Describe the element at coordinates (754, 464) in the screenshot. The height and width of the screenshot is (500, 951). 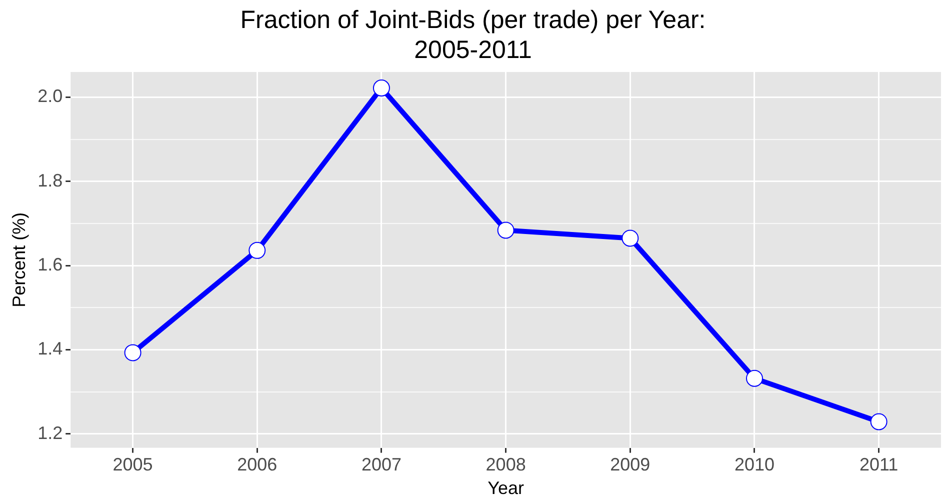
I see `x-tick-label: 2010` at that location.